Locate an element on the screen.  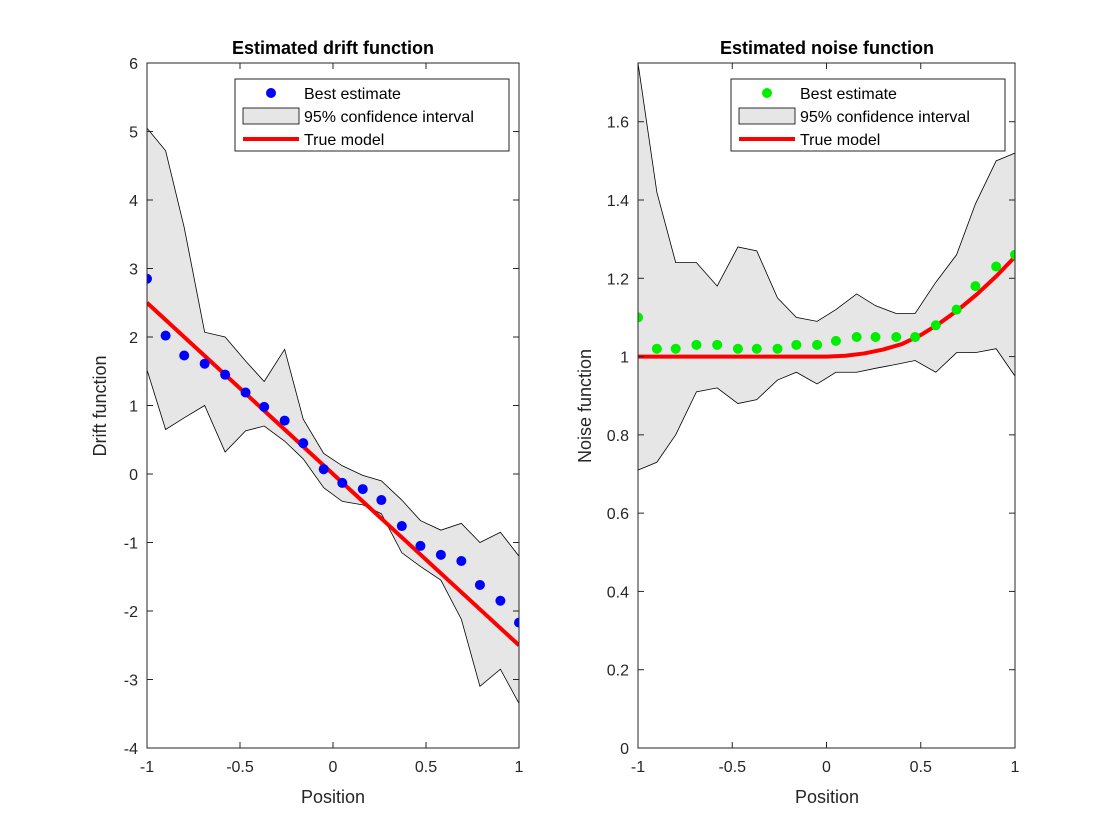
noise-legend-label: Best estimate is located at coordinates (848, 94).